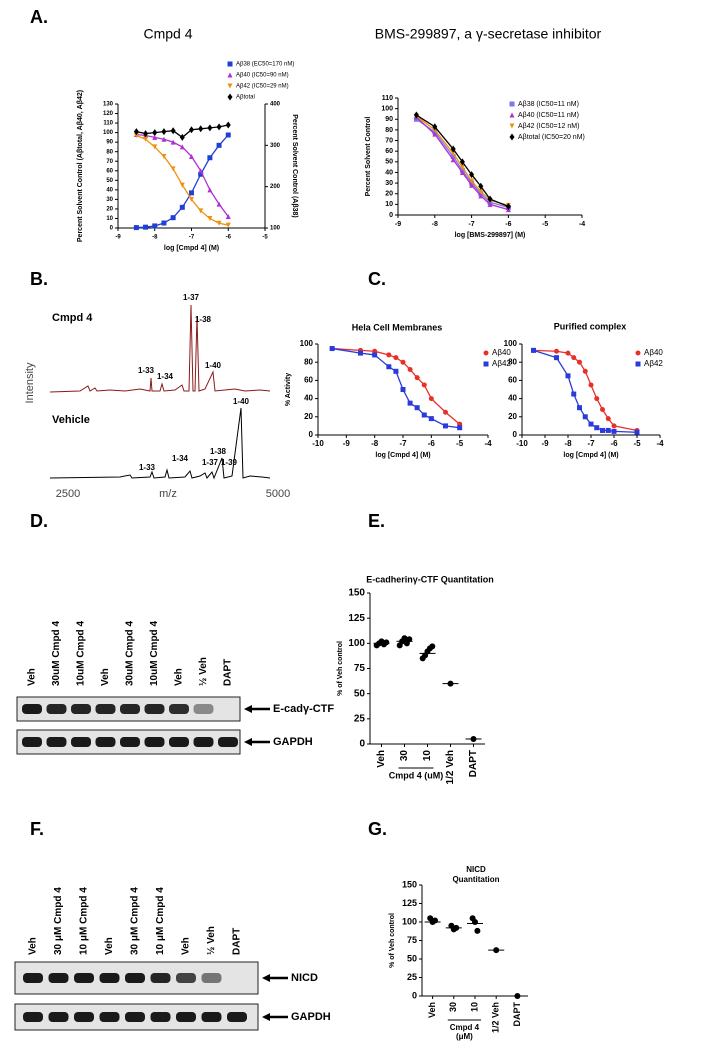 The width and height of the screenshot is (717, 1050). Describe the element at coordinates (430, 579) in the screenshot. I see `chart-title: E-cadherinγ-CTF Quantitation` at that location.